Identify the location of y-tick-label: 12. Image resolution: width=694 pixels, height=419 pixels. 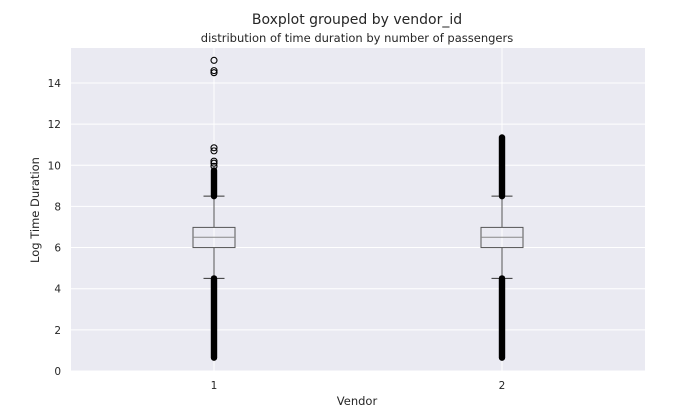
(54, 125).